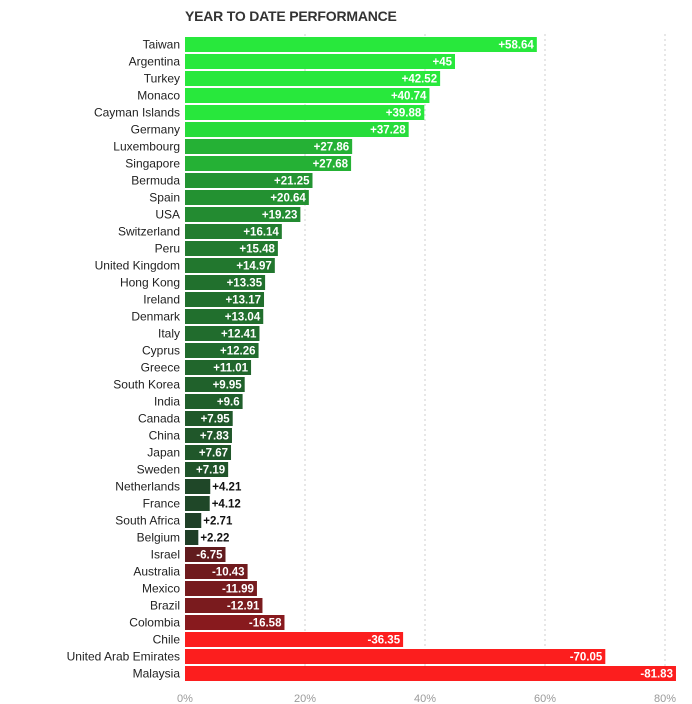 The width and height of the screenshot is (692, 704). I want to click on category-label: Chile, so click(167, 640).